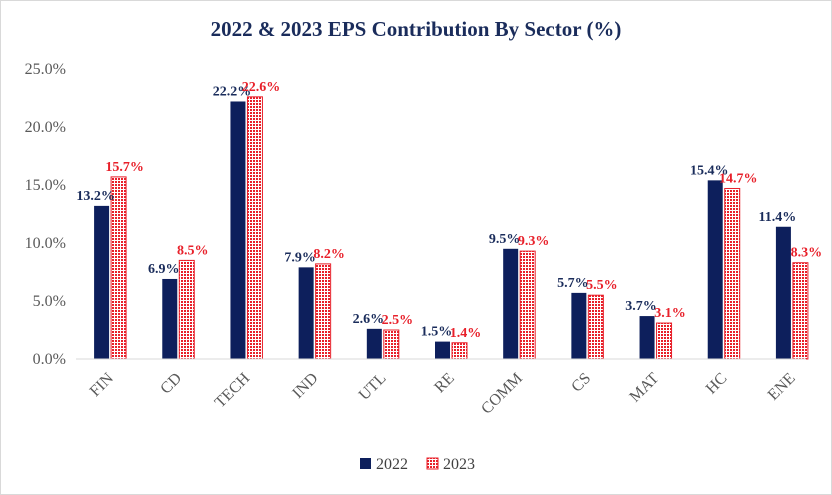 The image size is (832, 495). Describe the element at coordinates (459, 464) in the screenshot. I see `legend-label-2023: 2023` at that location.